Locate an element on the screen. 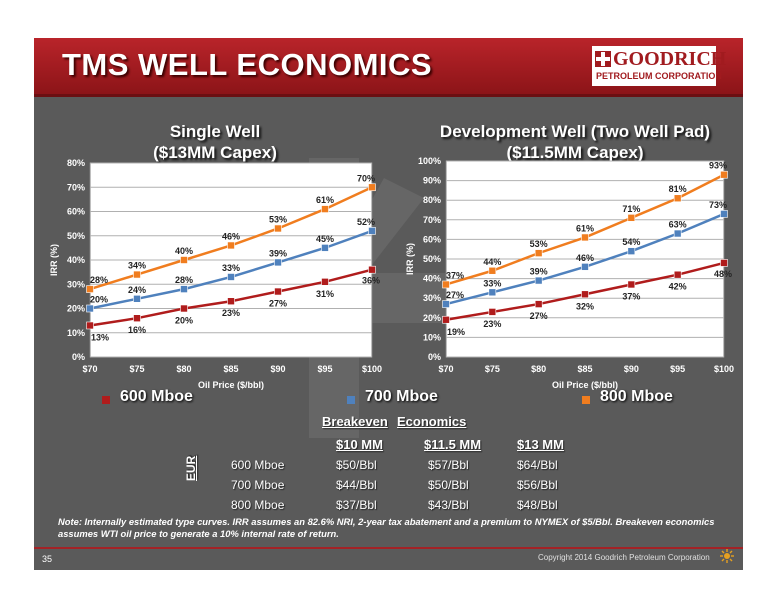 The image size is (776, 600). breakeven-row-label: 600 Mboe is located at coordinates (258, 465).